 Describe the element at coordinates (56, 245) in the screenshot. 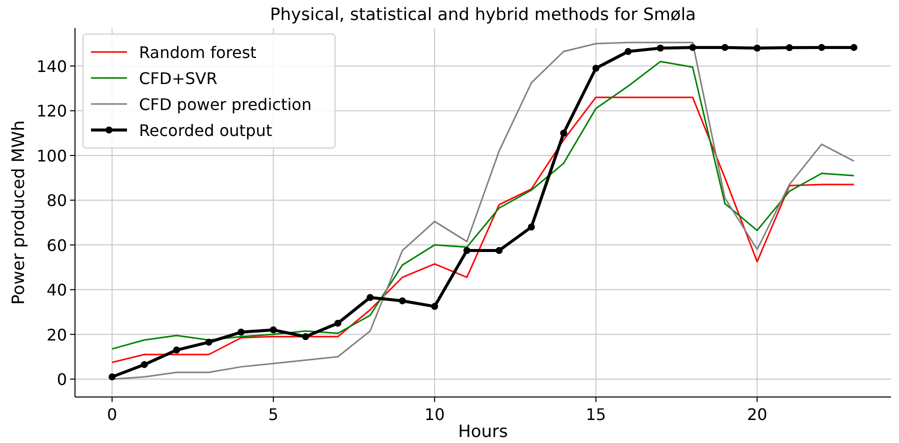

I see `y-tick-label: 60` at that location.